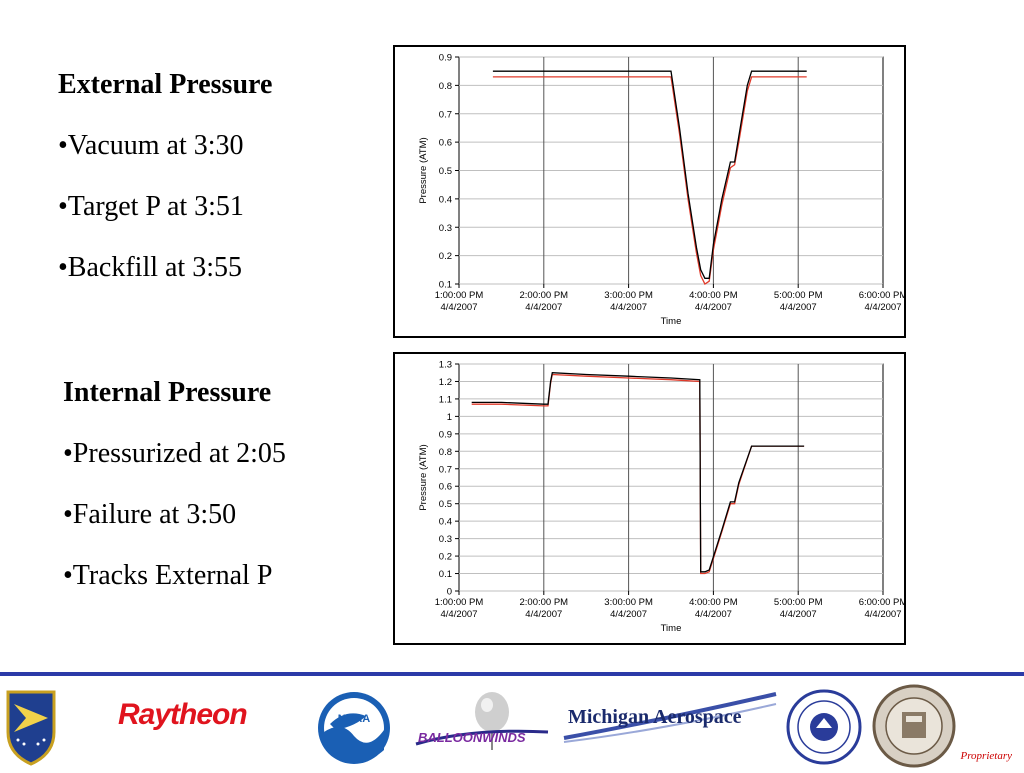 The image size is (1024, 773). I want to click on external-bullet-3: •Backfill at 3:55, so click(150, 267).